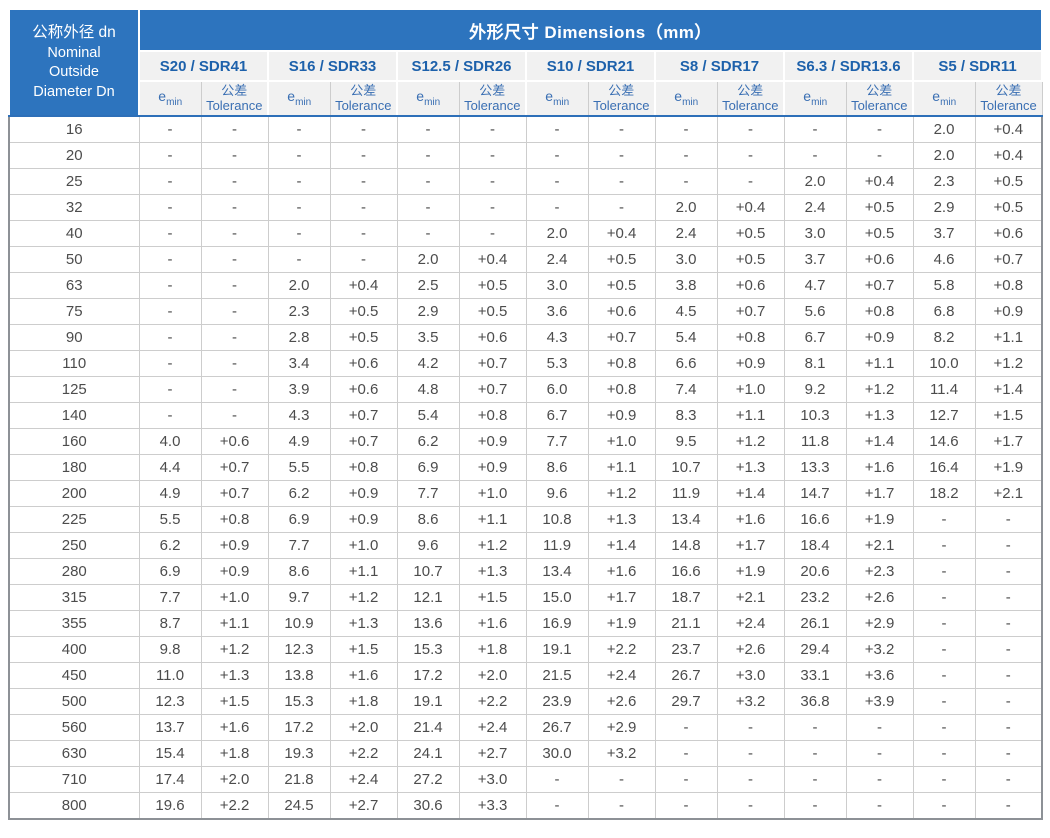 The width and height of the screenshot is (1050, 838). Describe the element at coordinates (74, 727) in the screenshot. I see `dn-cell: 560` at that location.